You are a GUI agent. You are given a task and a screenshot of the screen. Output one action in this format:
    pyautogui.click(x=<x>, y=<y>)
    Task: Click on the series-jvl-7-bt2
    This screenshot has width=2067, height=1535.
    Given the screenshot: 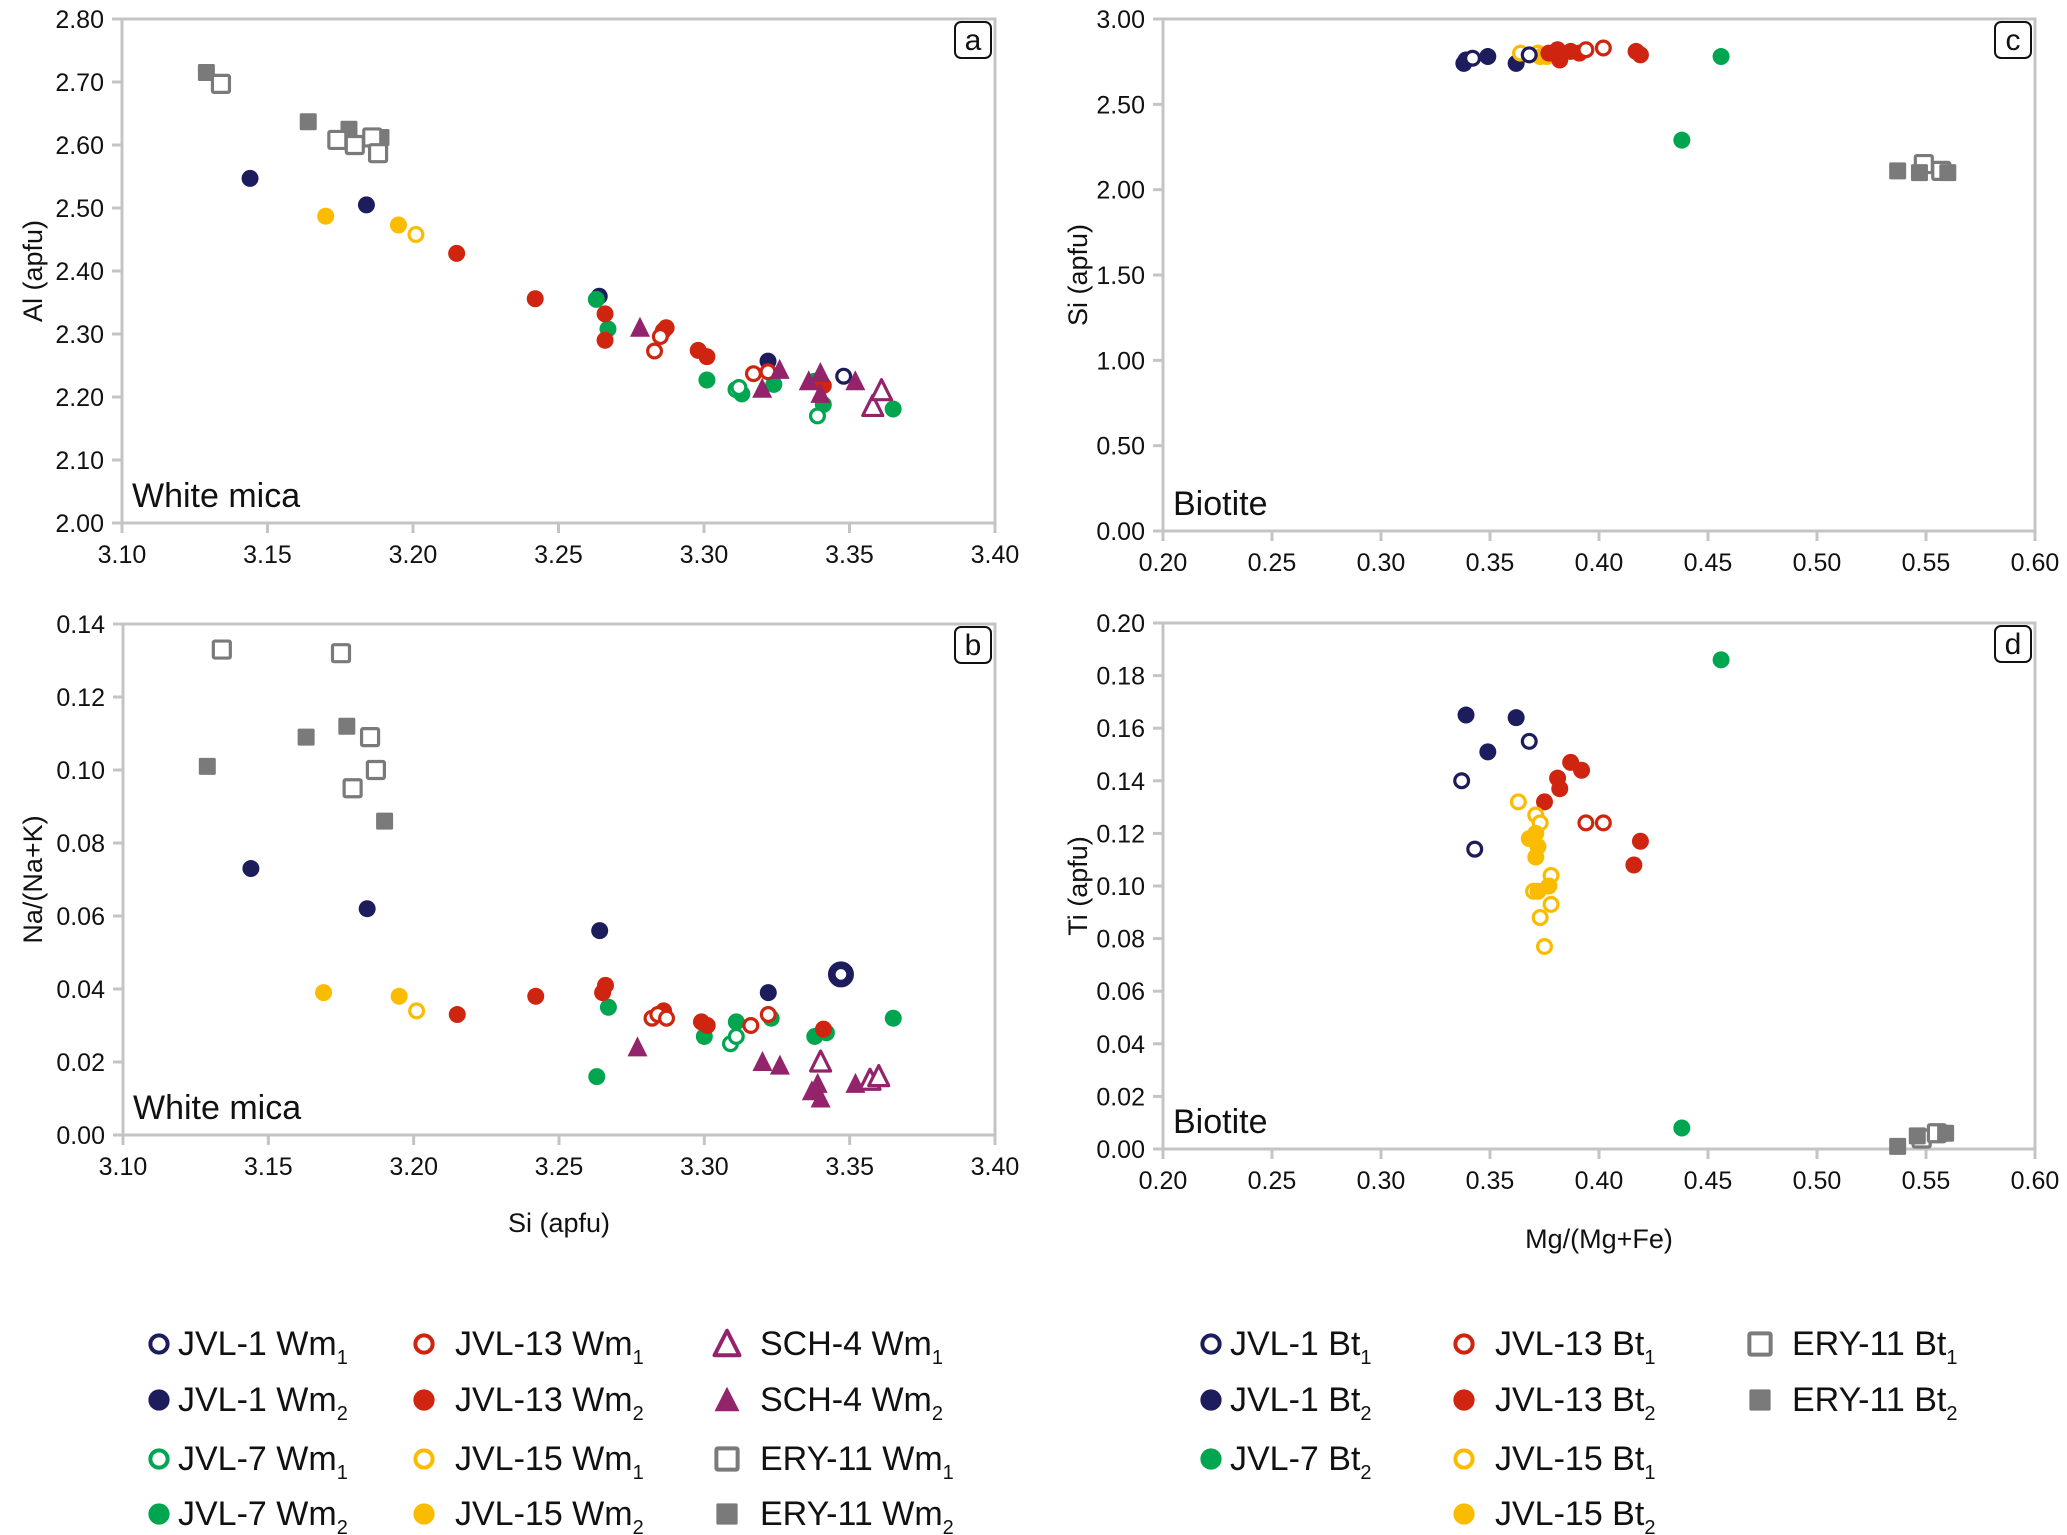 What is the action you would take?
    pyautogui.click(x=1701, y=894)
    